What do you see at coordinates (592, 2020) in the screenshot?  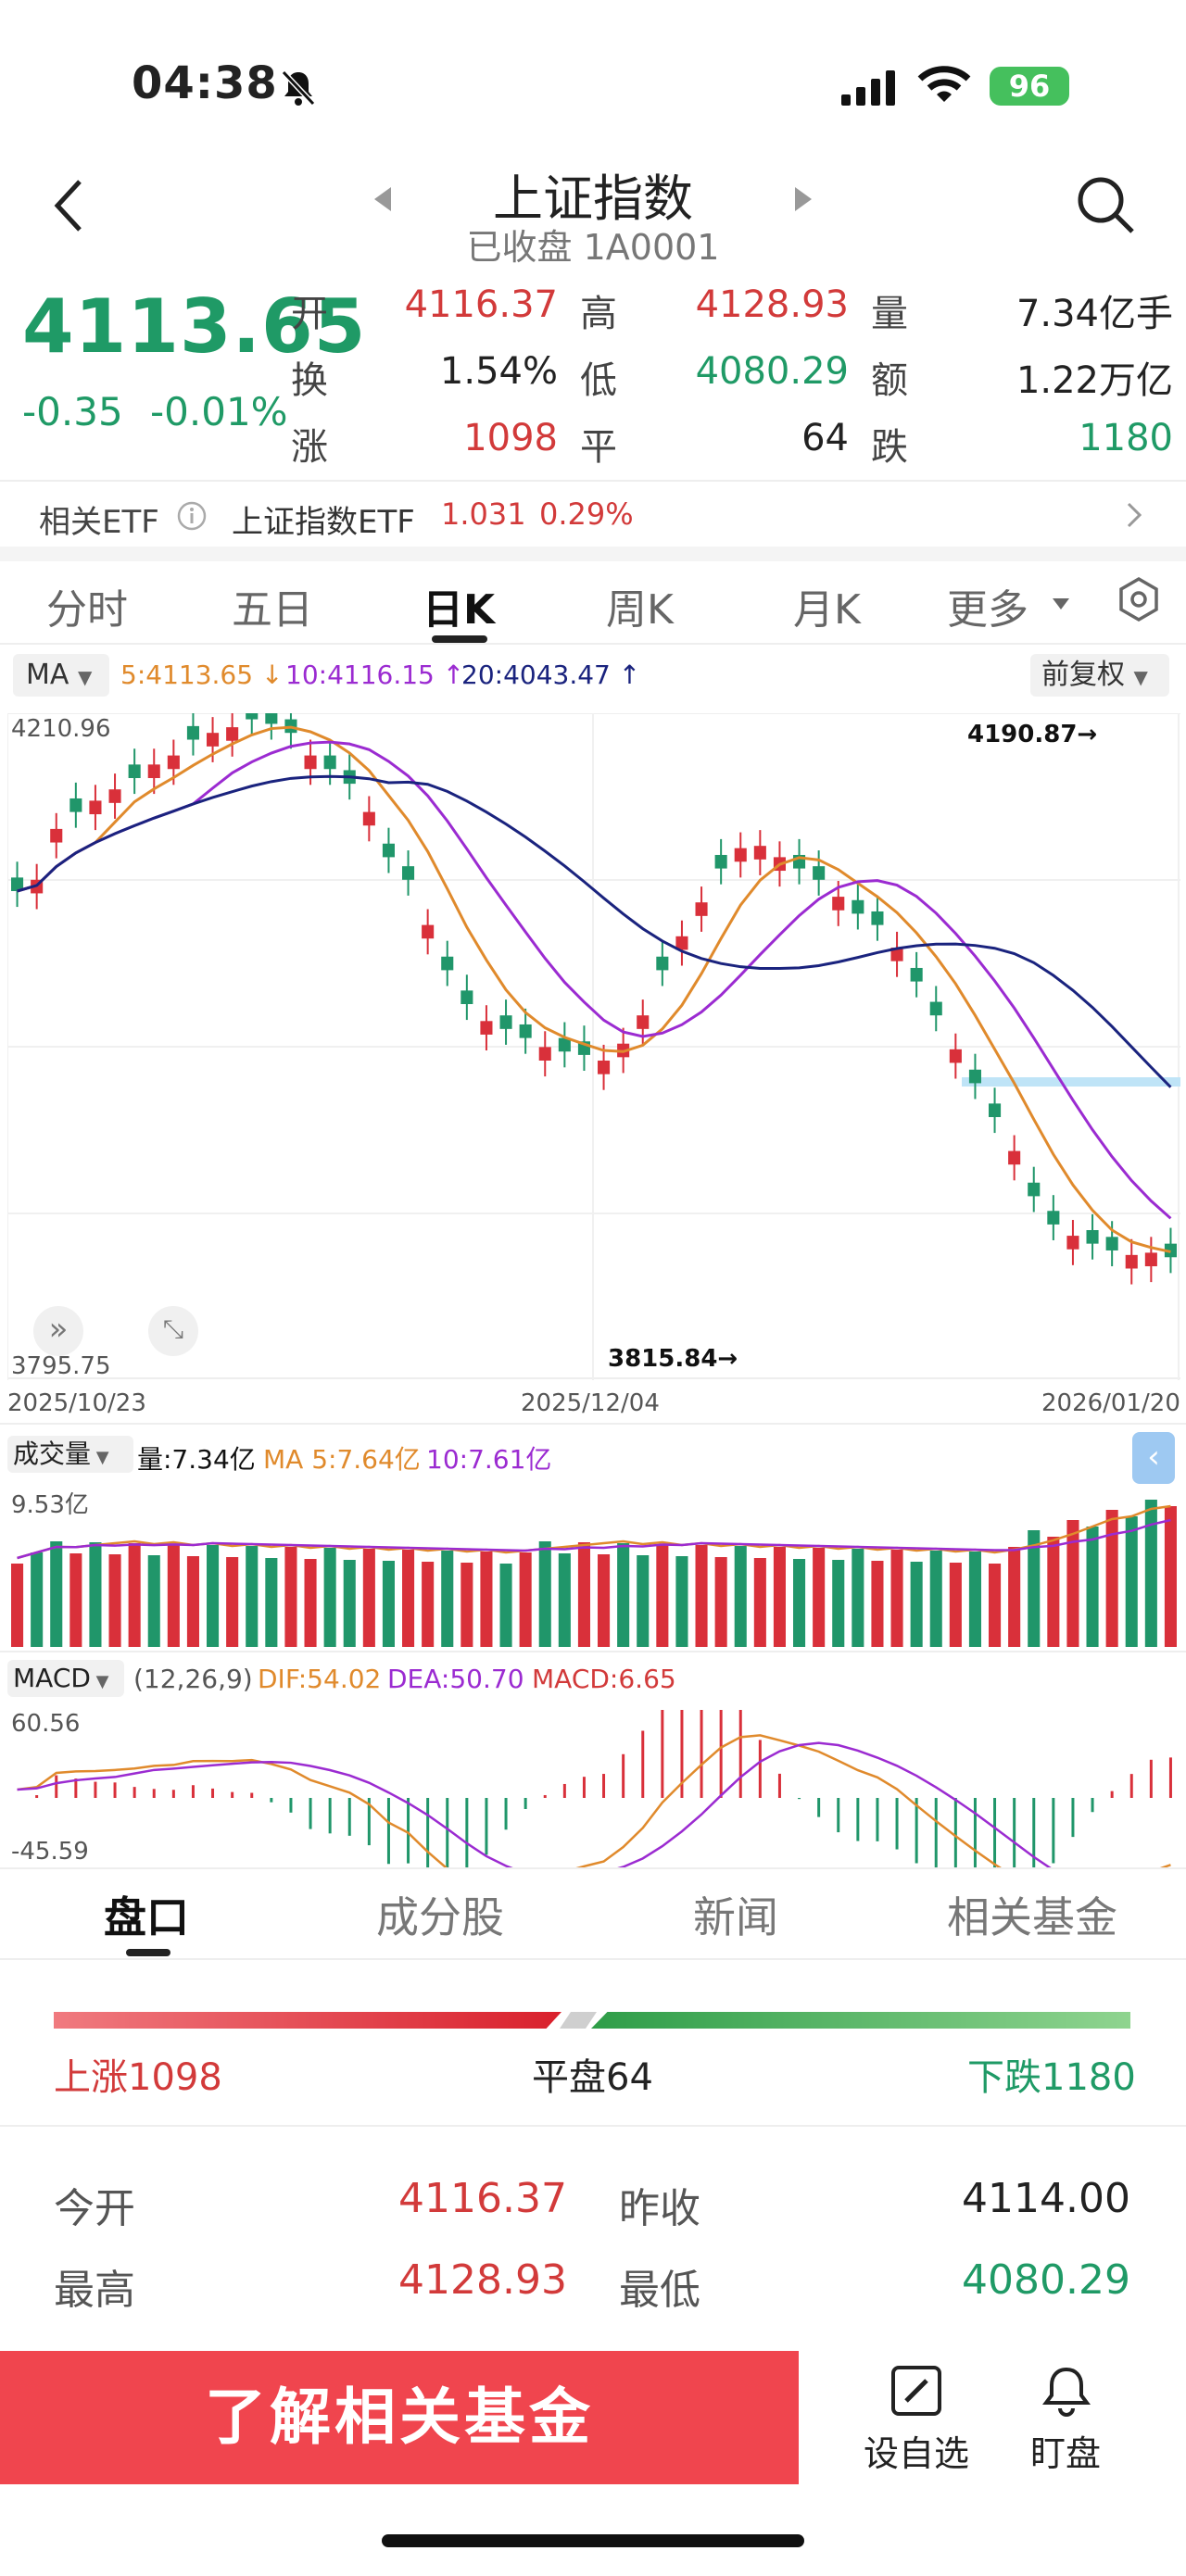 I see `breadth-bar` at bounding box center [592, 2020].